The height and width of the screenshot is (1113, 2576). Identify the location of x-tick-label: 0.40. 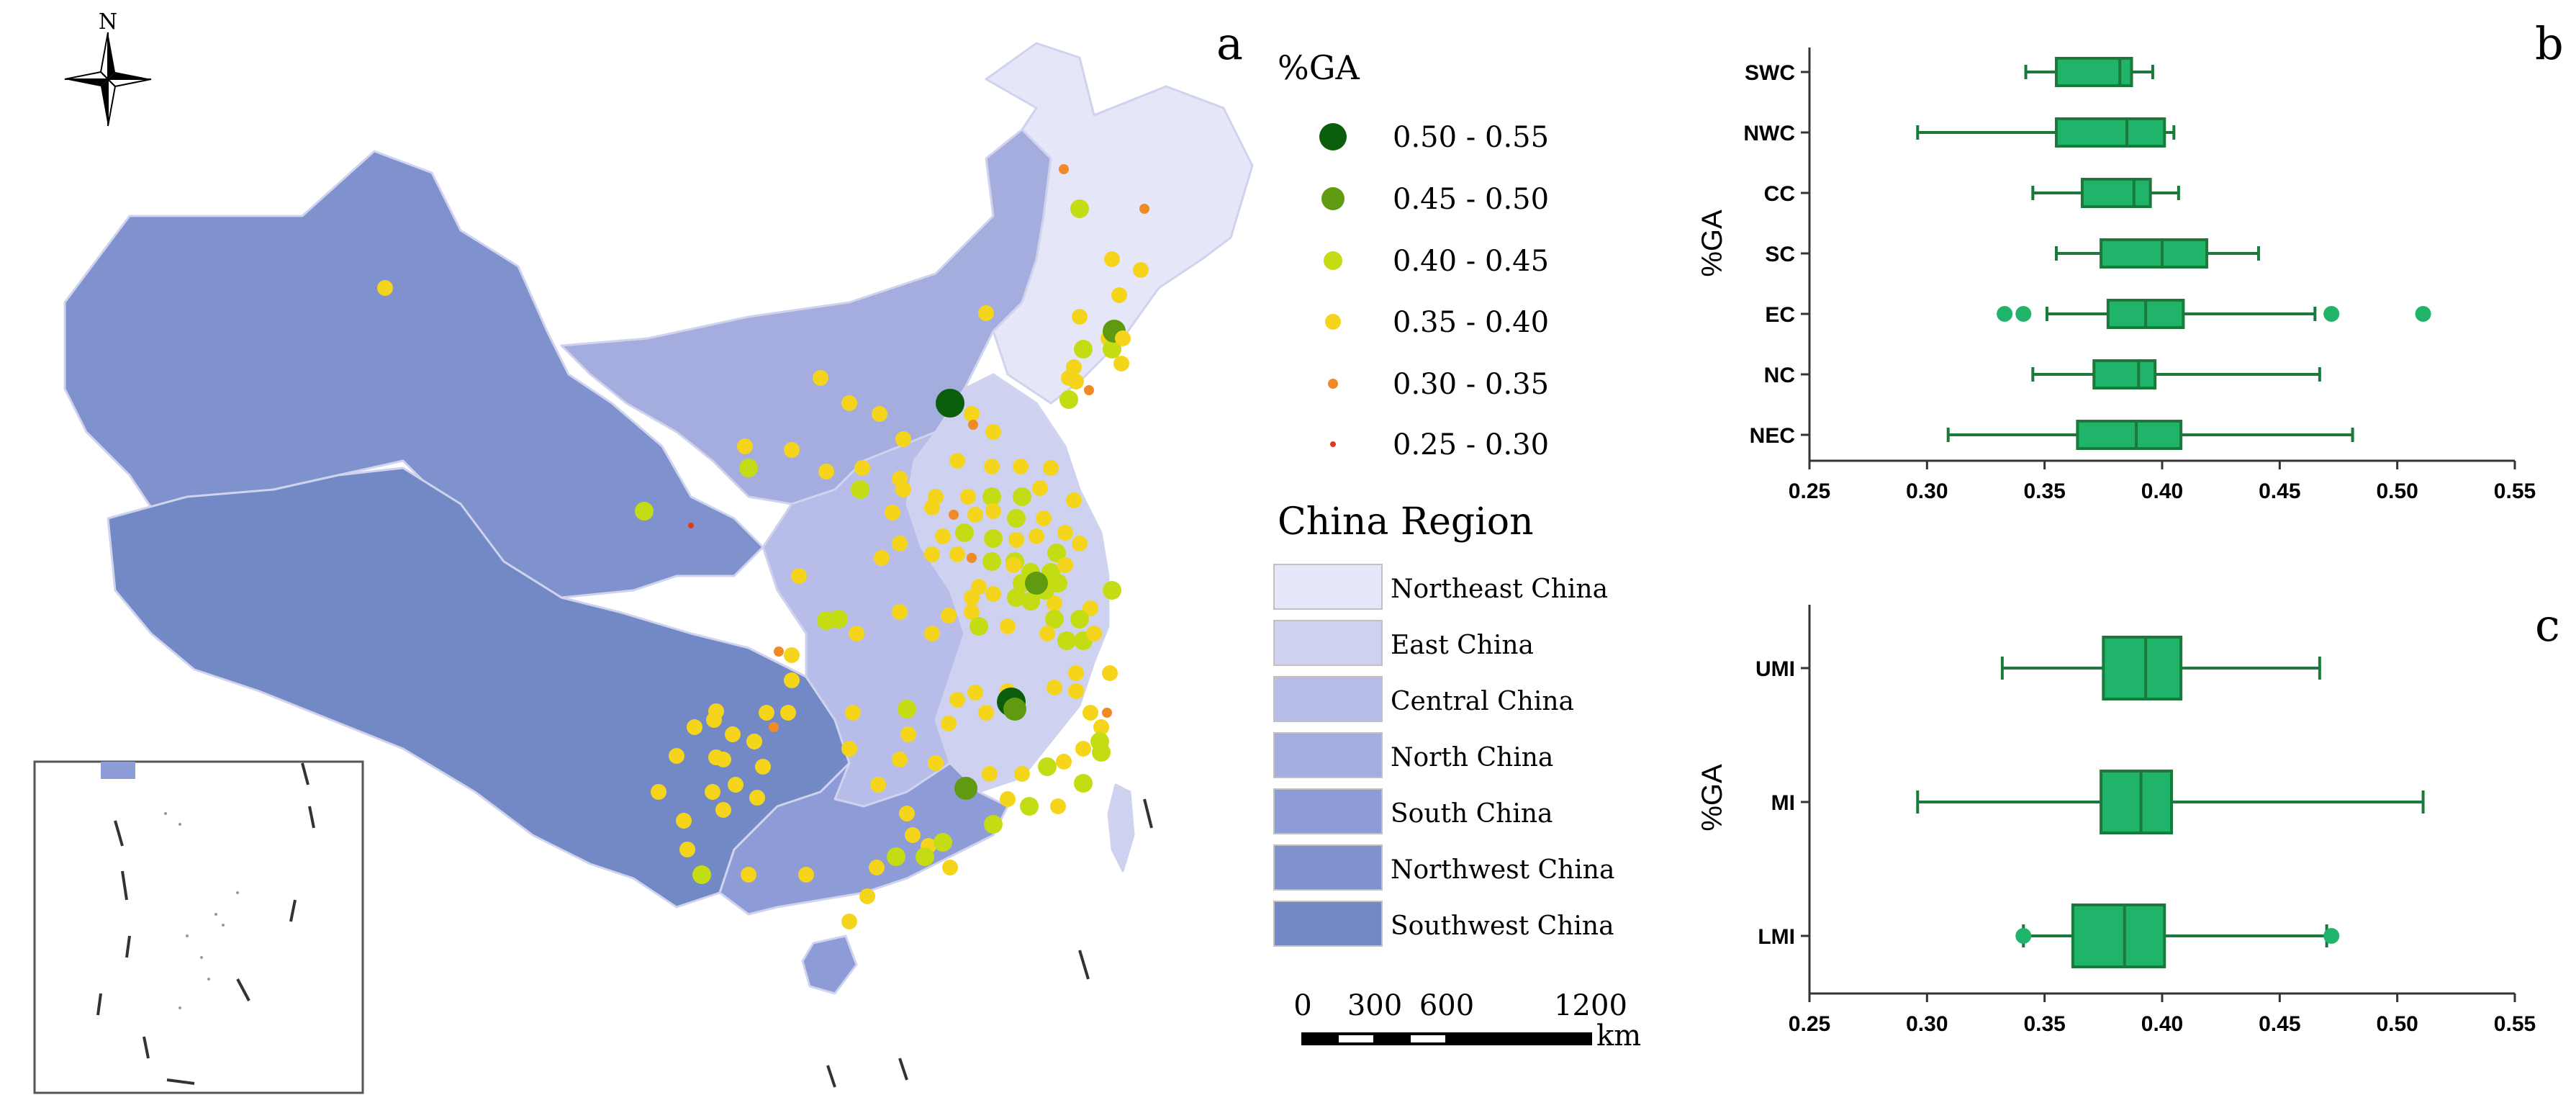
(2162, 1024).